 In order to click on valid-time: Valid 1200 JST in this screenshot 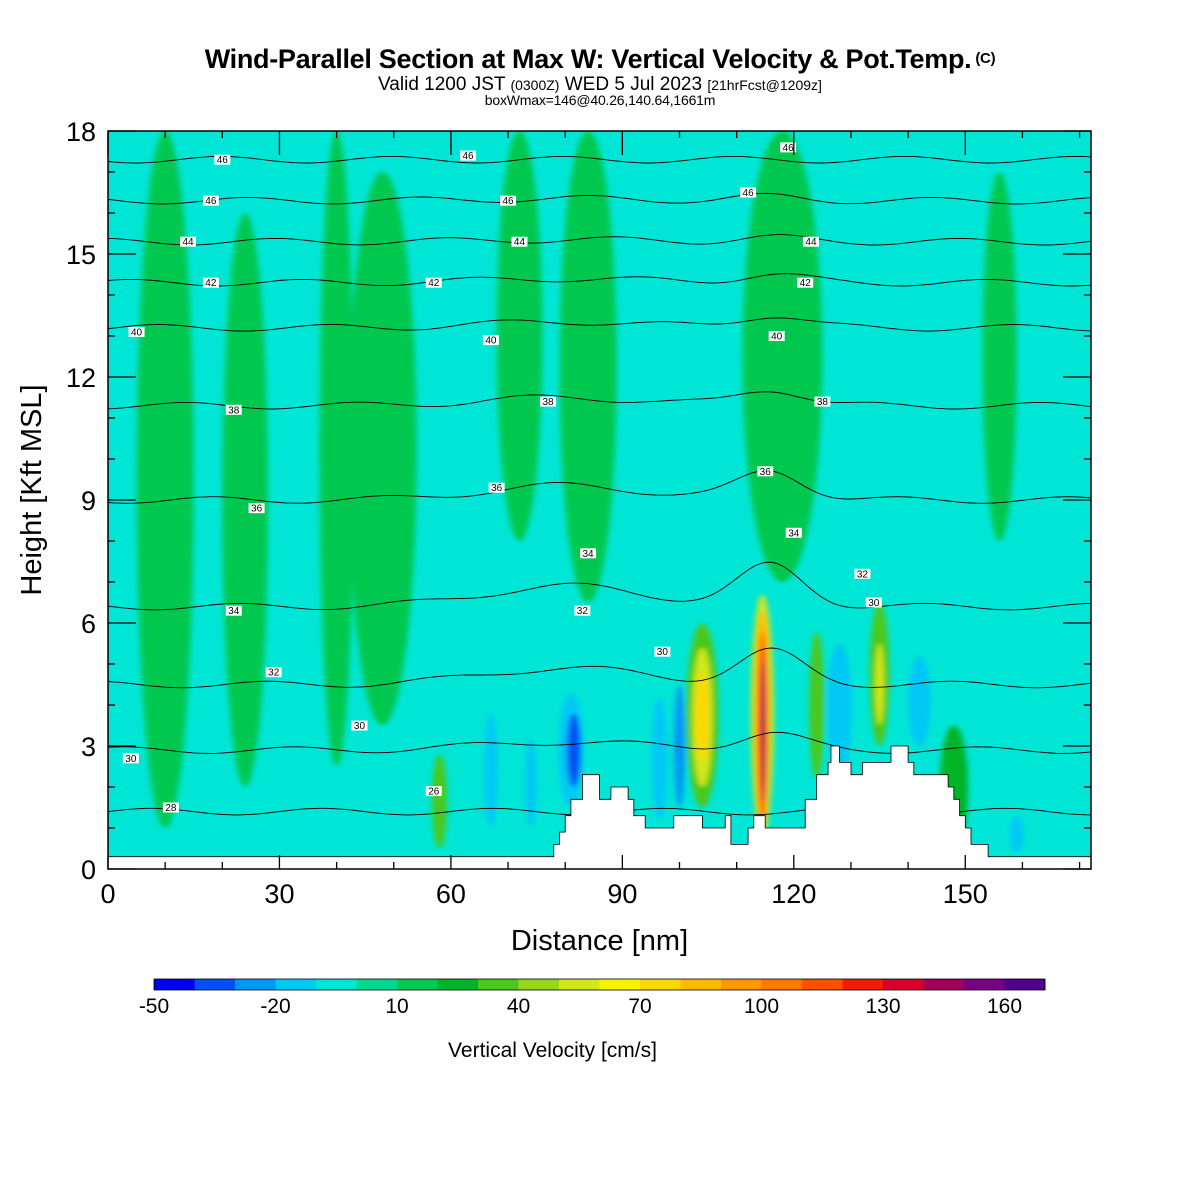, I will do `click(442, 84)`.